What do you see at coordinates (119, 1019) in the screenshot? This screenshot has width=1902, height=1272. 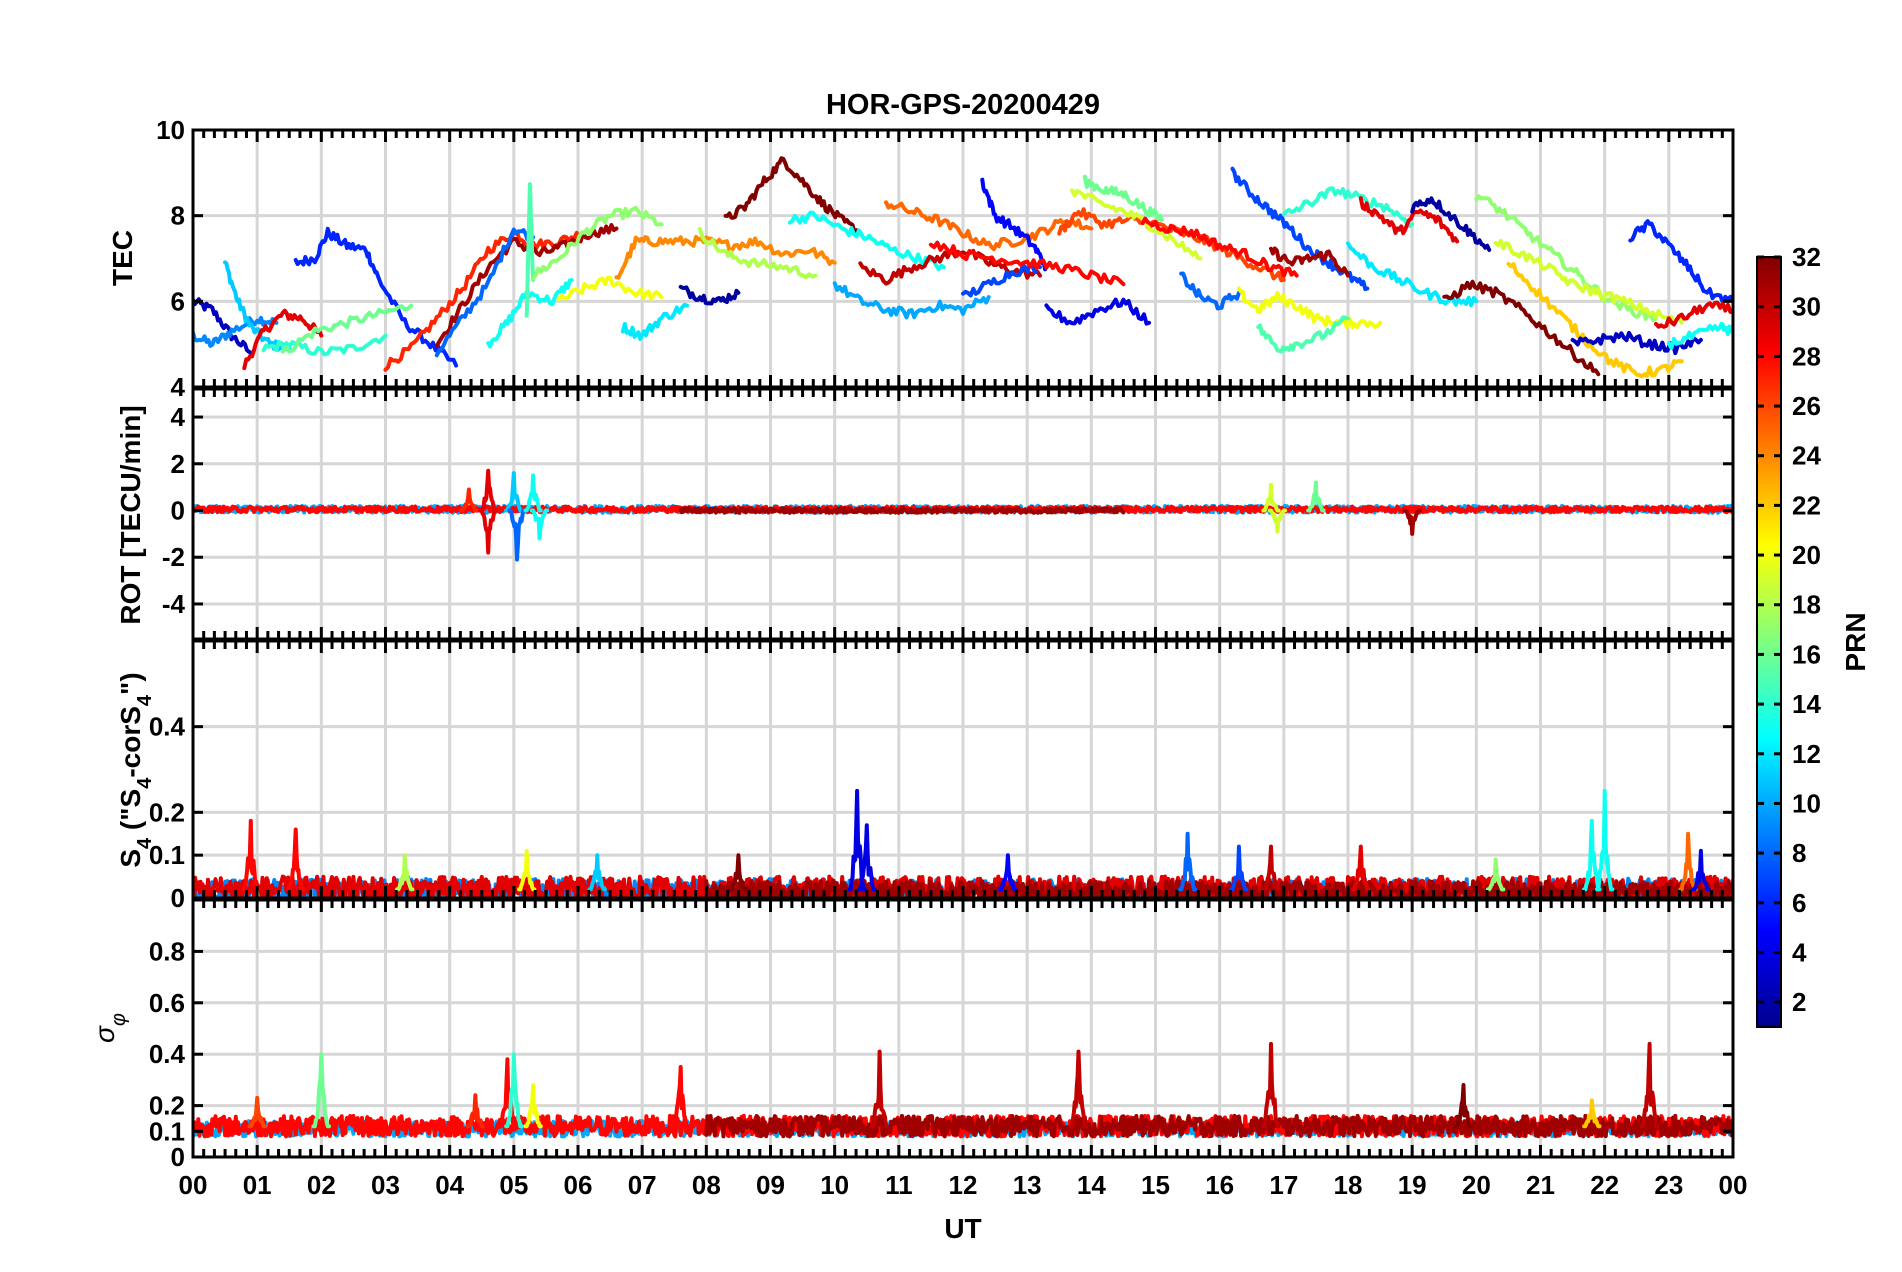 I see `sigma-label-part-1: φ` at bounding box center [119, 1019].